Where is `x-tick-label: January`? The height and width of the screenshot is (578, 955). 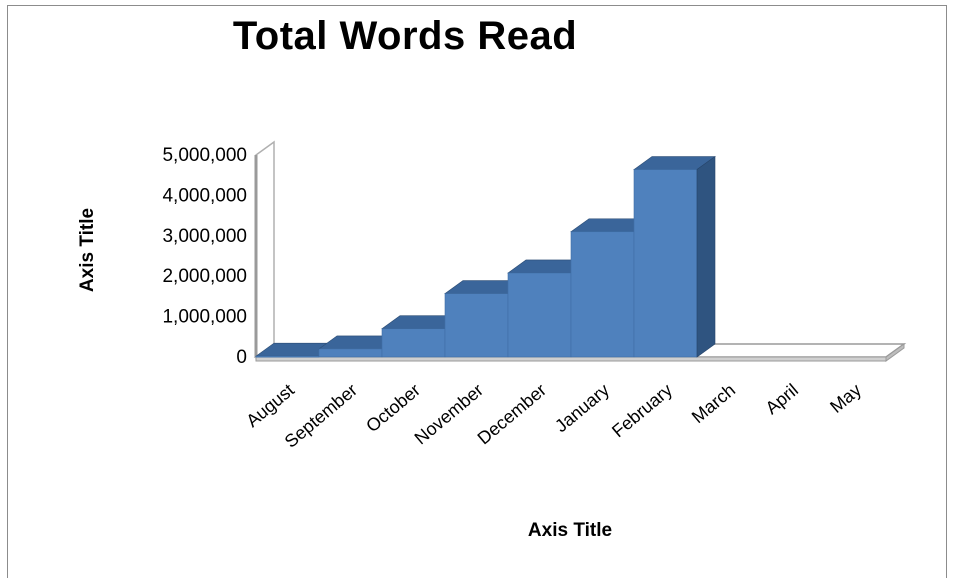
x-tick-label: January is located at coordinates (582, 408).